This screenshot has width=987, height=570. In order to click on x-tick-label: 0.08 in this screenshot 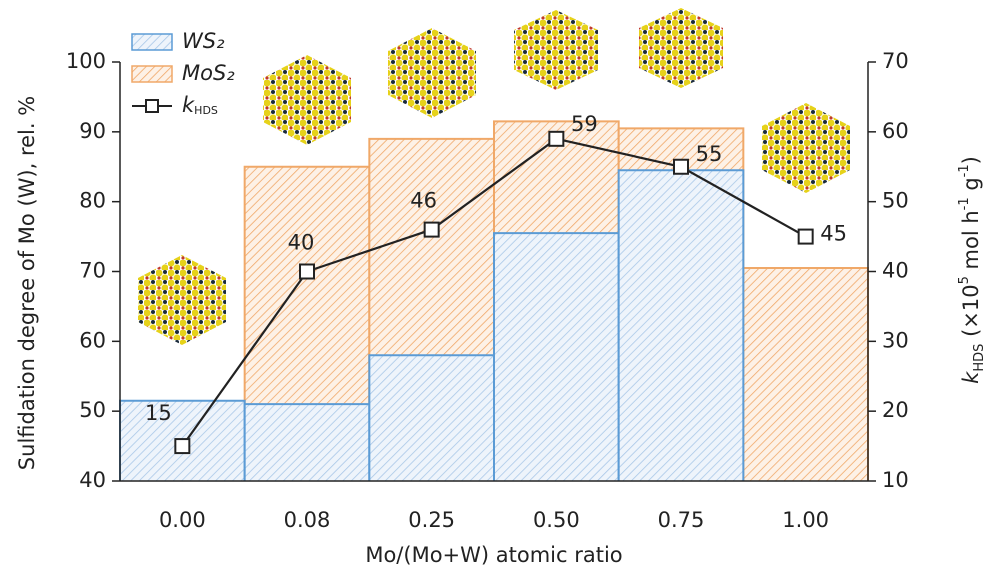, I will do `click(307, 520)`.